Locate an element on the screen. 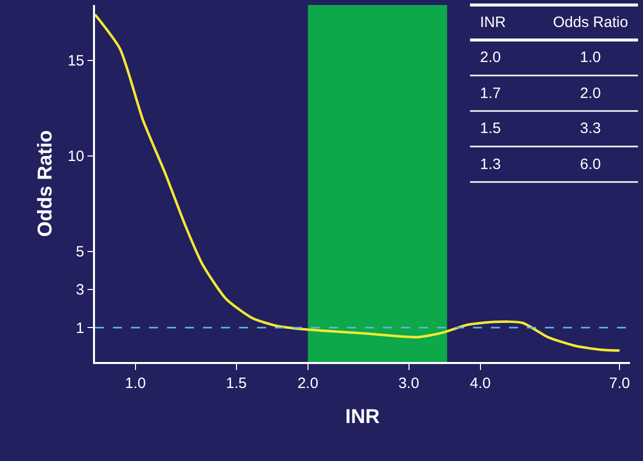 The height and width of the screenshot is (461, 643). x-tick-label: 3.0 is located at coordinates (409, 383).